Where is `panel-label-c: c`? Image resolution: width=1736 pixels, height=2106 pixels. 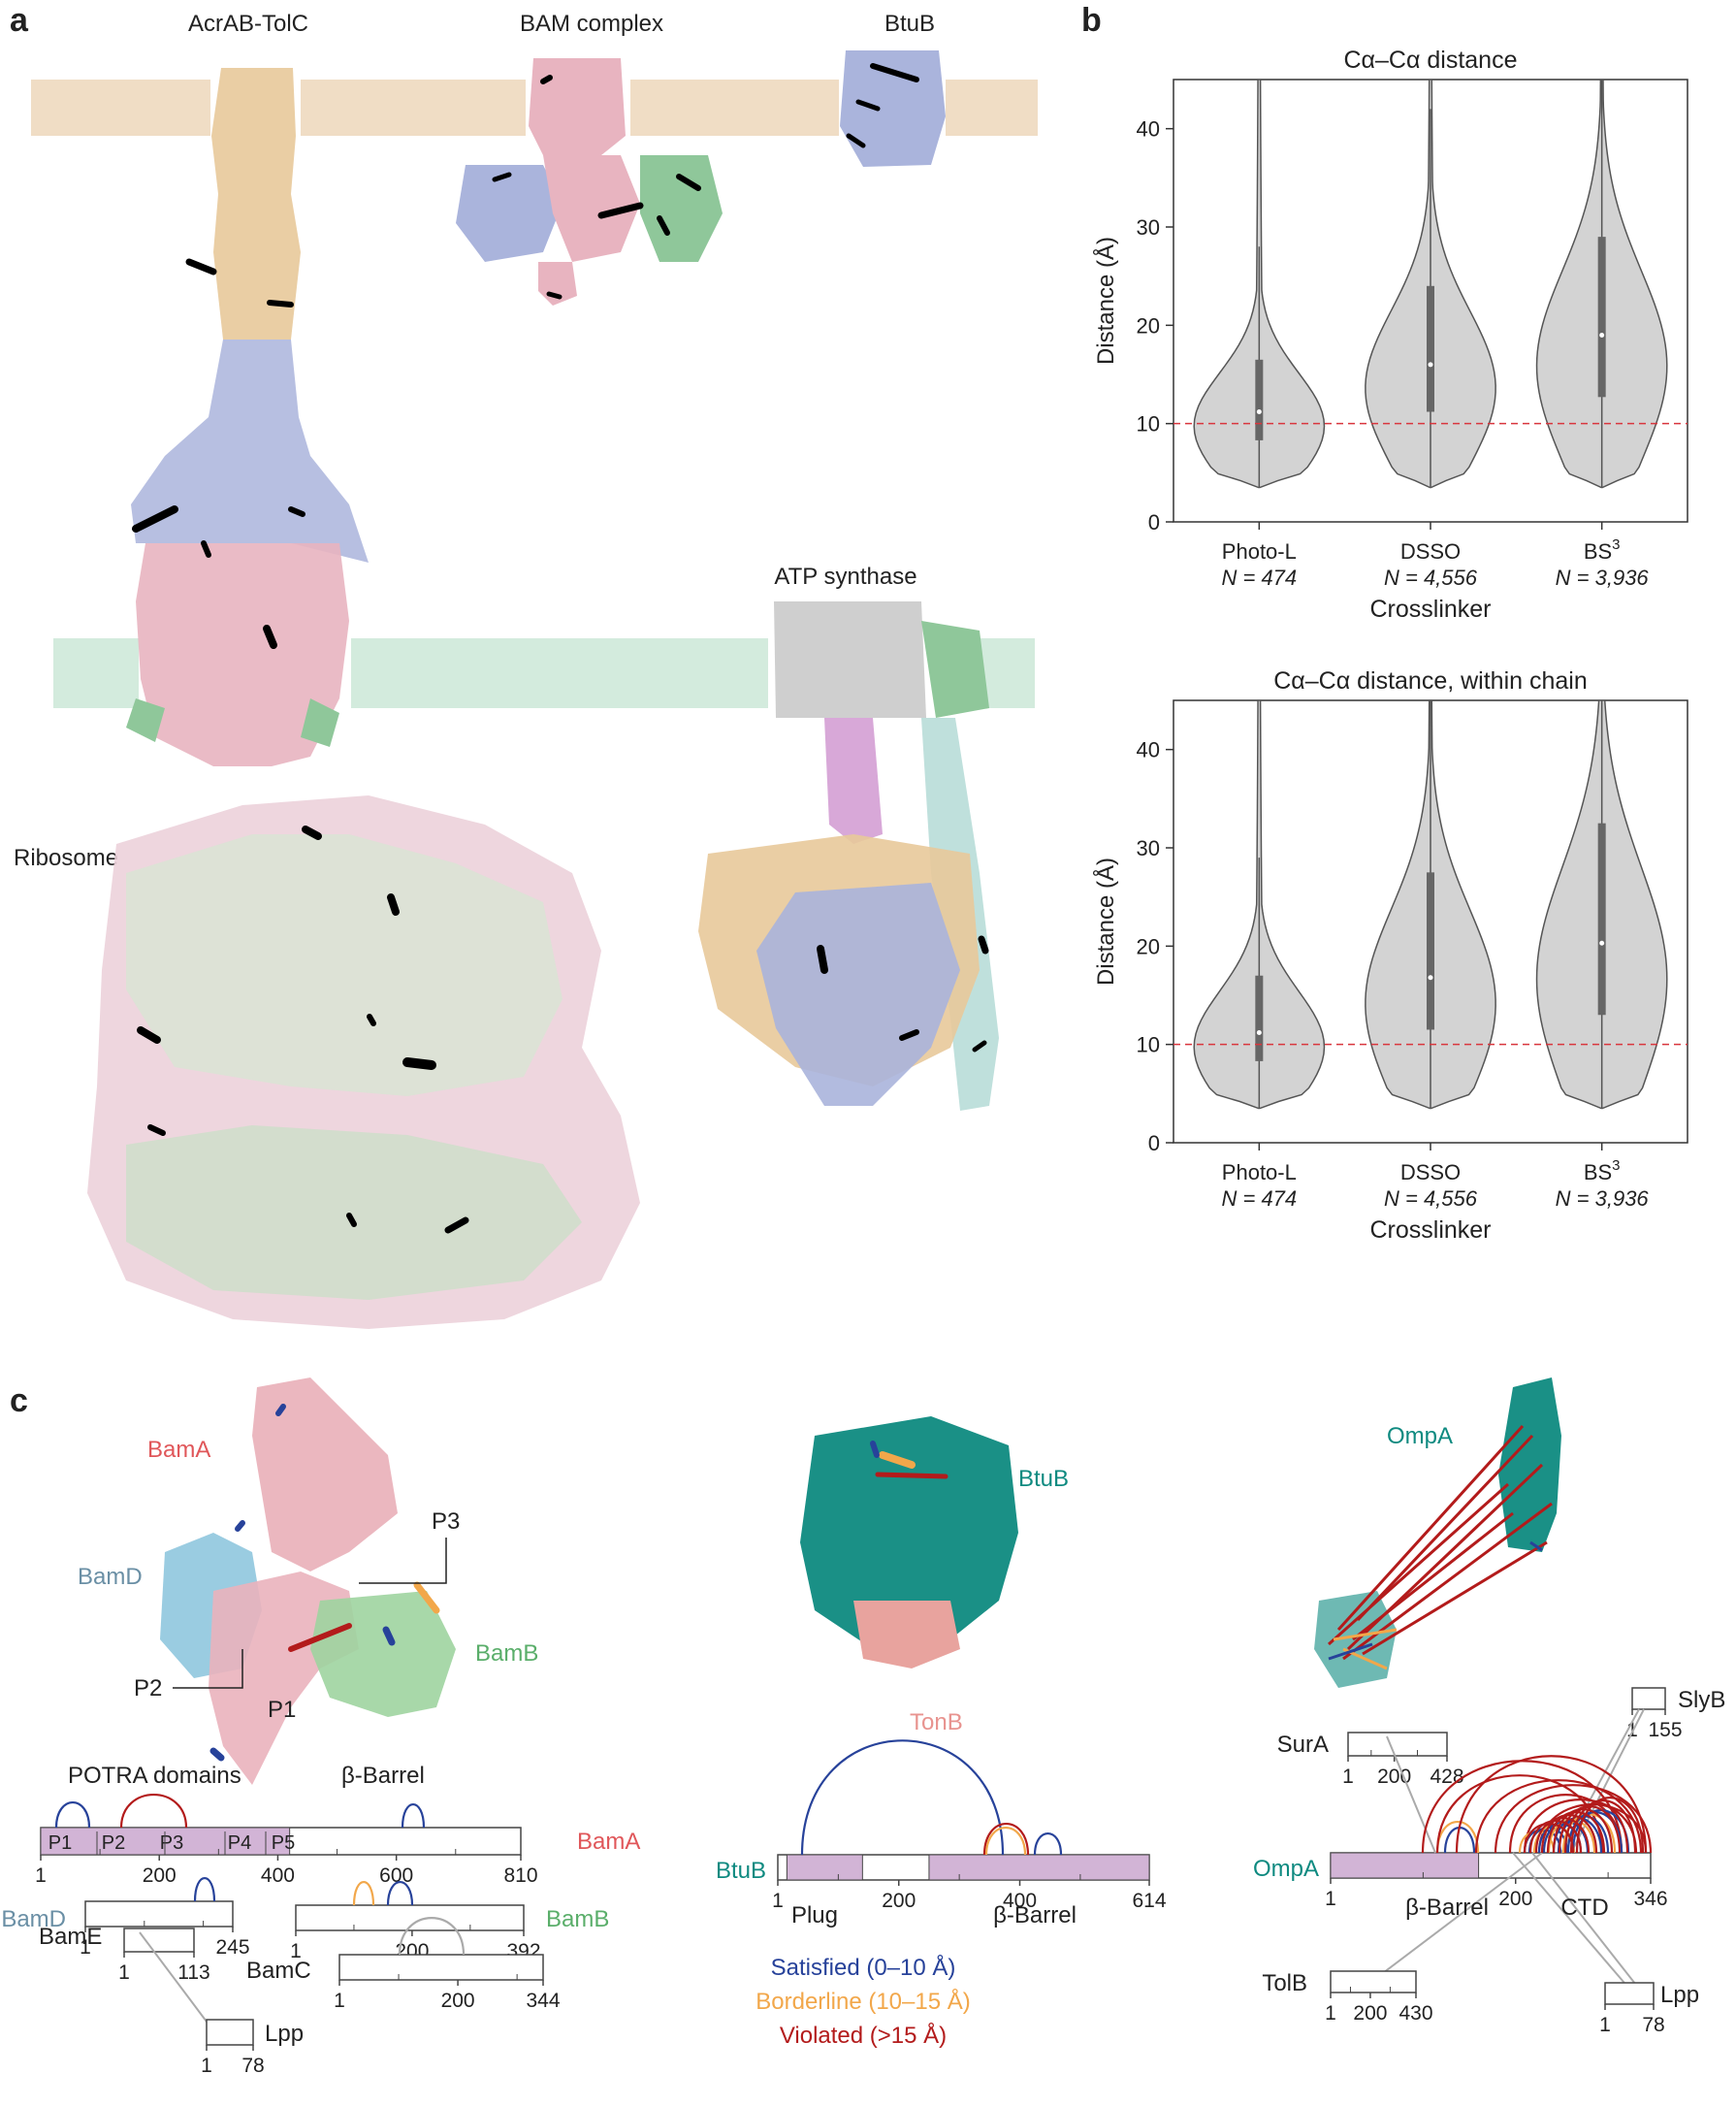 panel-label-c: c is located at coordinates (19, 1400).